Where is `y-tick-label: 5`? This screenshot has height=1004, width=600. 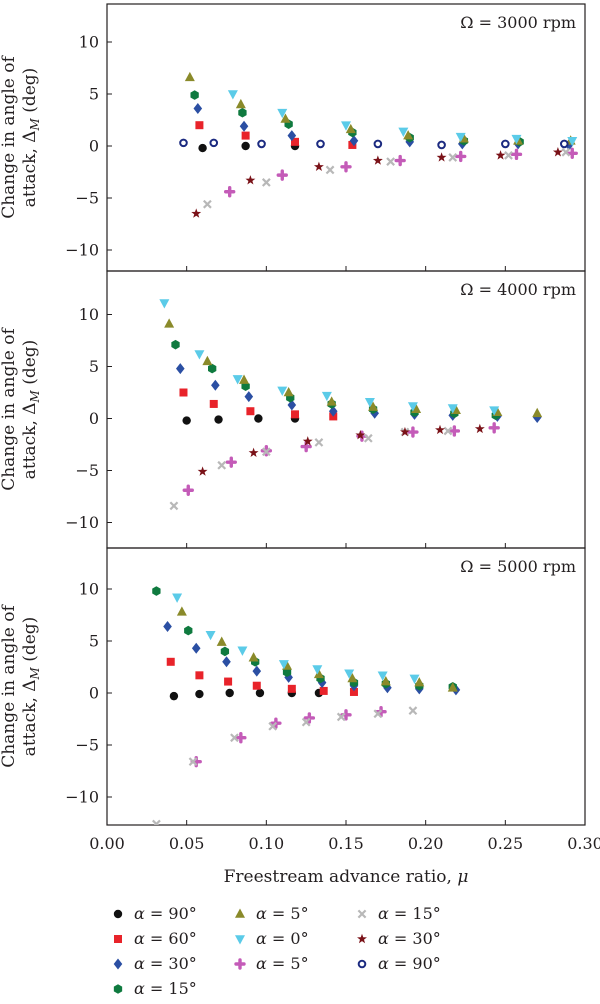
y-tick-label: 5 is located at coordinates (94, 641).